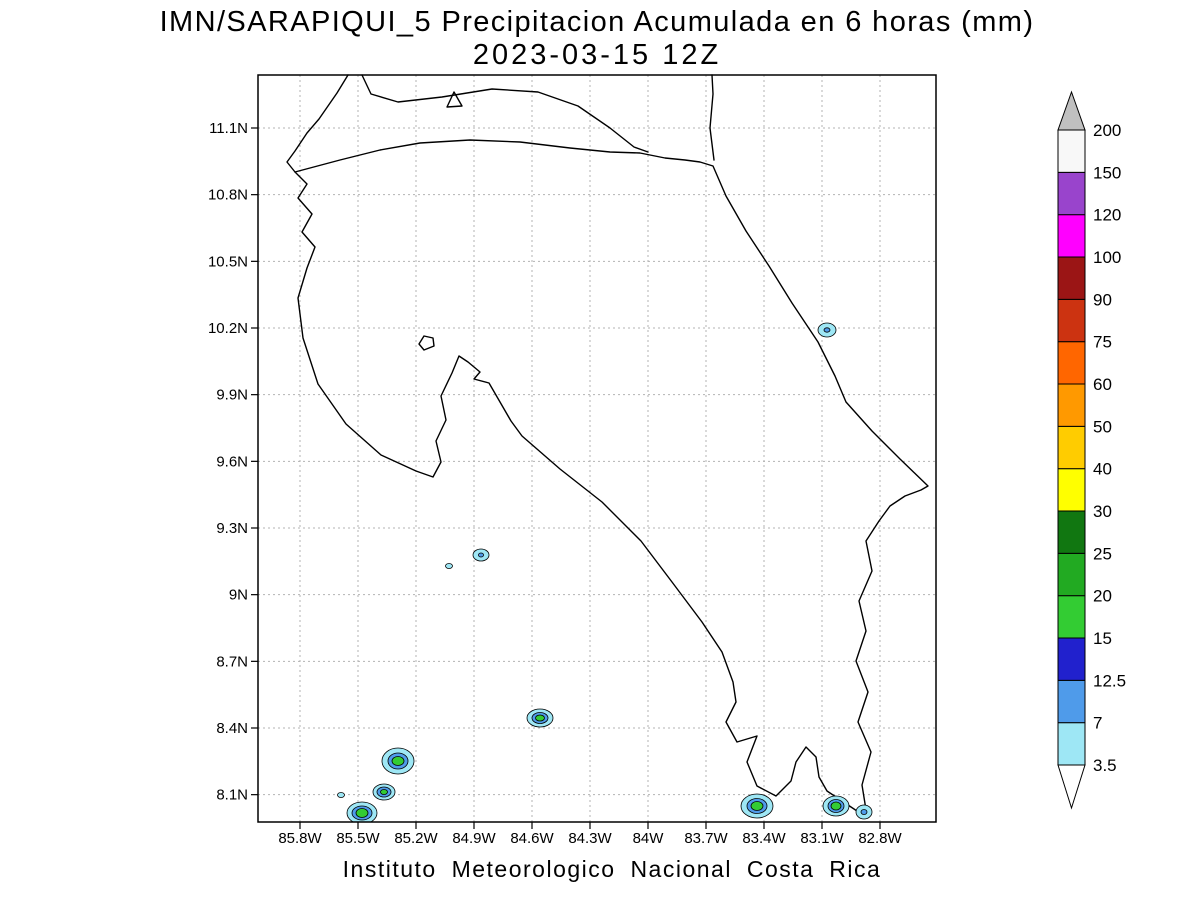  What do you see at coordinates (1102, 553) in the screenshot?
I see `colorbar-label: 25` at bounding box center [1102, 553].